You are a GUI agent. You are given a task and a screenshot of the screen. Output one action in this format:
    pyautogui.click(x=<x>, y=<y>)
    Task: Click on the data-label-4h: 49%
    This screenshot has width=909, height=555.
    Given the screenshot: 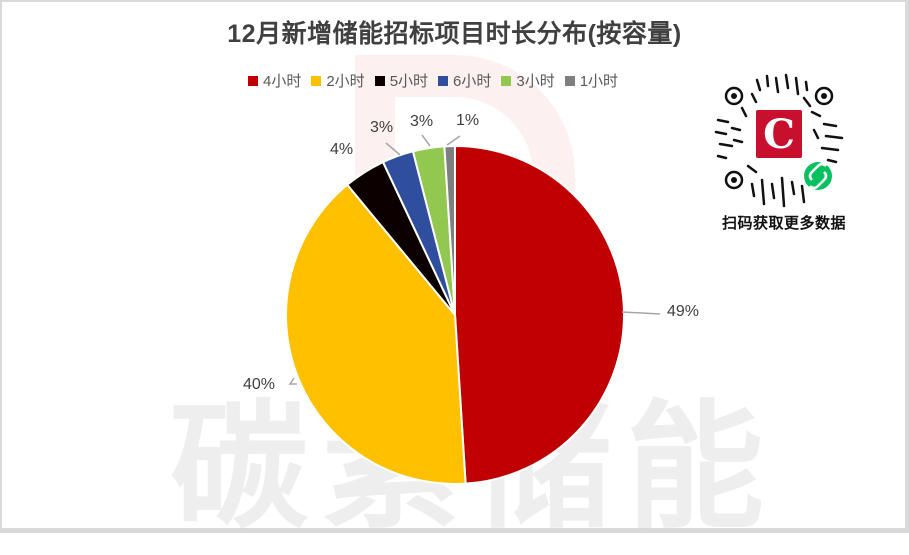 What is the action you would take?
    pyautogui.click(x=683, y=311)
    